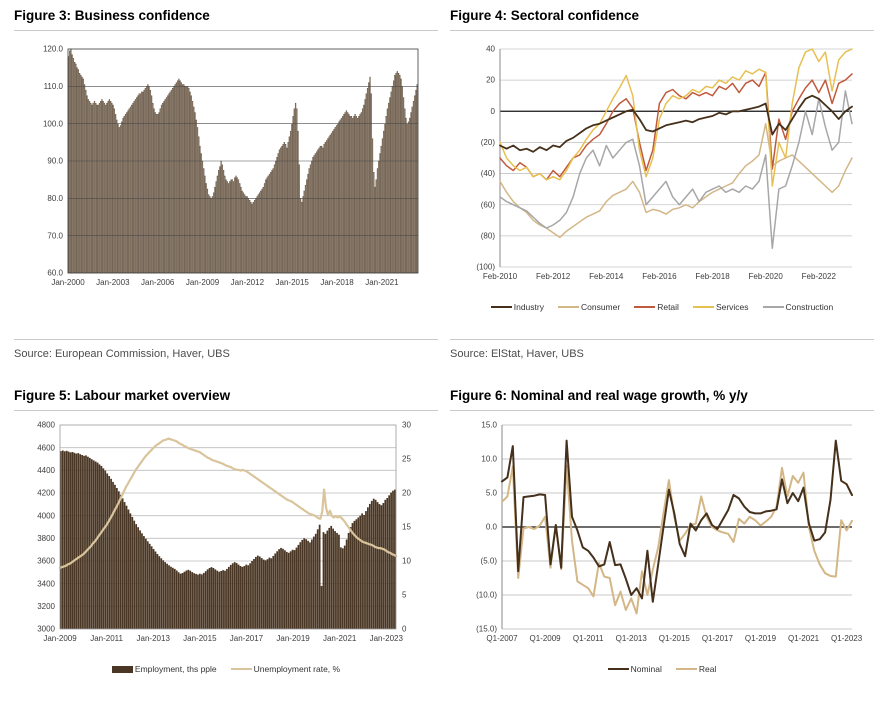 This screenshot has width=888, height=712. What do you see at coordinates (200, 638) in the screenshot?
I see `axis-label: Jan-2015` at bounding box center [200, 638].